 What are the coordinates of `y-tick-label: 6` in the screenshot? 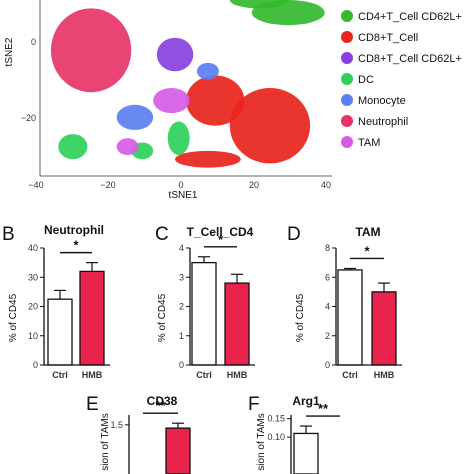 It's located at (327, 277).